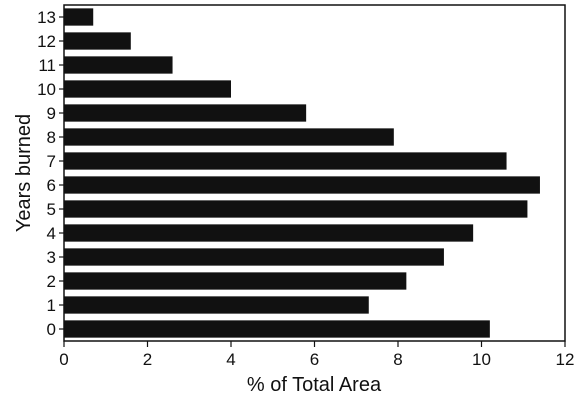 The width and height of the screenshot is (577, 401). Describe the element at coordinates (46, 17) in the screenshot. I see `y-tick-label: 13` at that location.